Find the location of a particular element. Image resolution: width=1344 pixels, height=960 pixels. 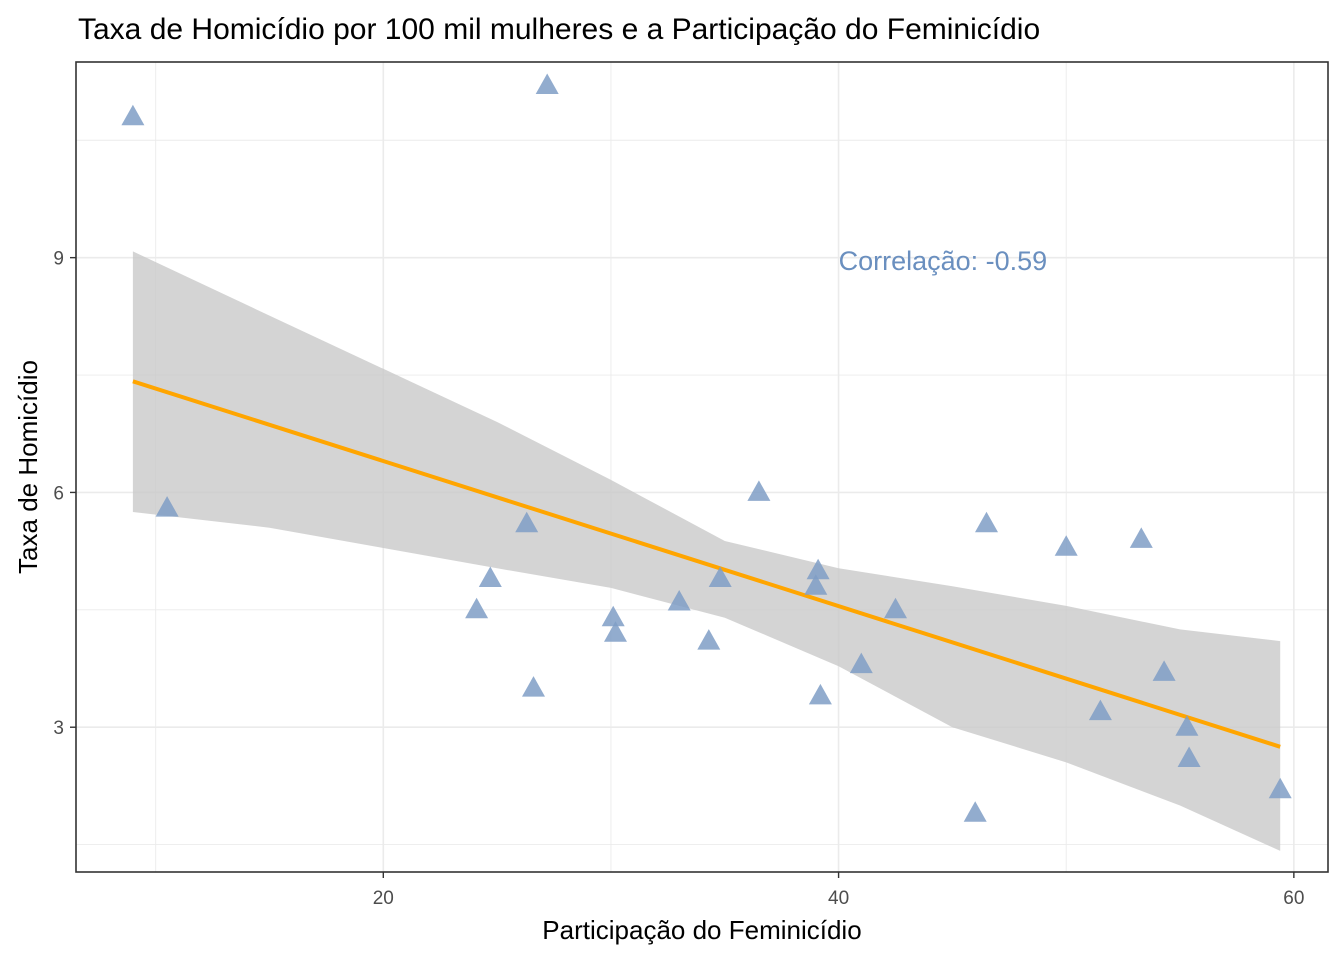

correlation-annotation: Correlação: -0.59 is located at coordinates (943, 261).